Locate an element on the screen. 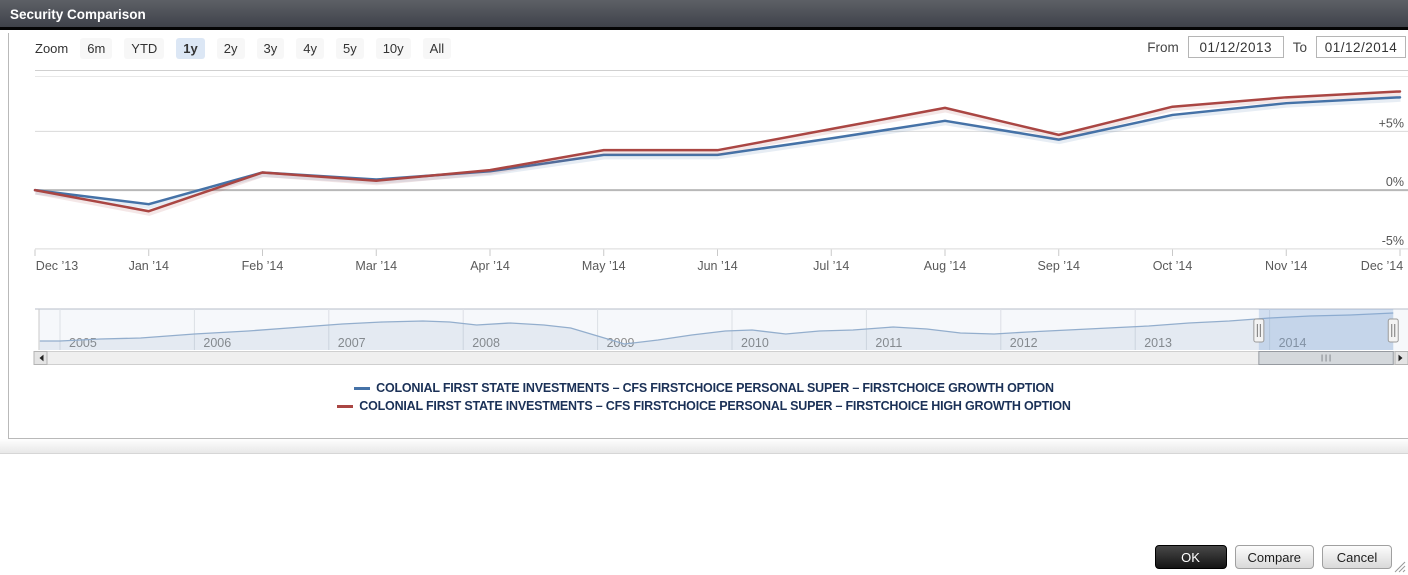  from-label: From is located at coordinates (1163, 47).